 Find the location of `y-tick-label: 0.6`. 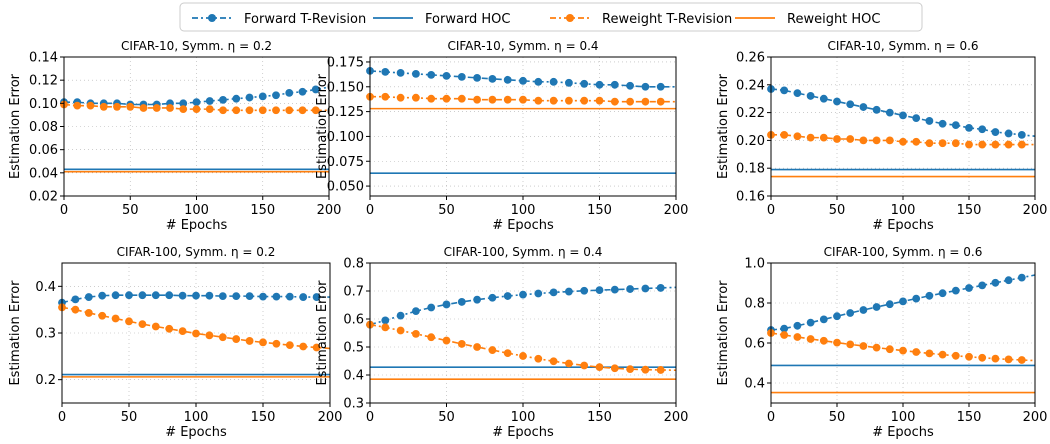

y-tick-label: 0.6 is located at coordinates (353, 320).